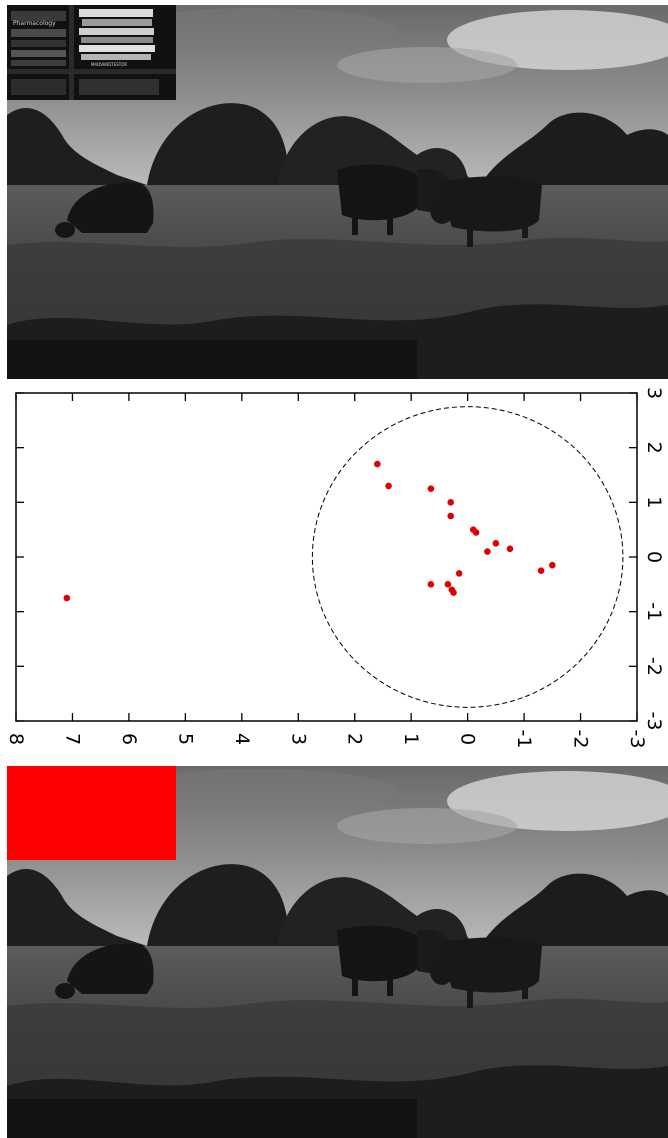  I want to click on book-spine-pharmacology: Pharmacology, so click(34, 23).